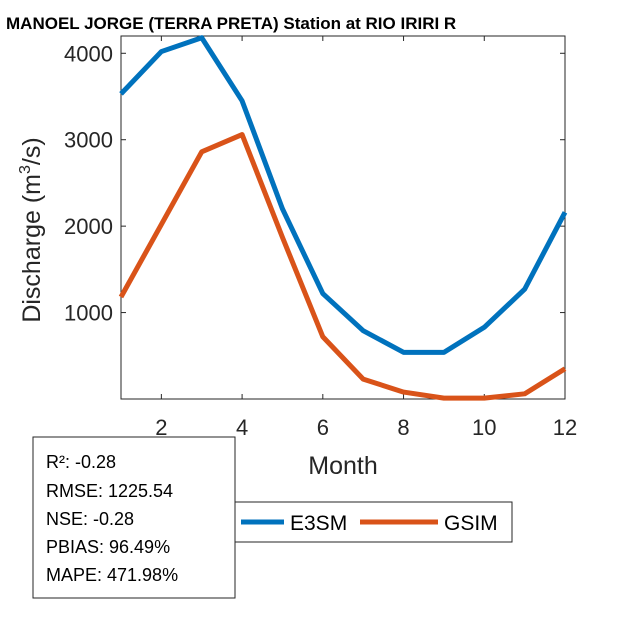 Image resolution: width=625 pixels, height=625 pixels. What do you see at coordinates (112, 575) in the screenshot?
I see `stat-mape: MAPE: 471.98%` at bounding box center [112, 575].